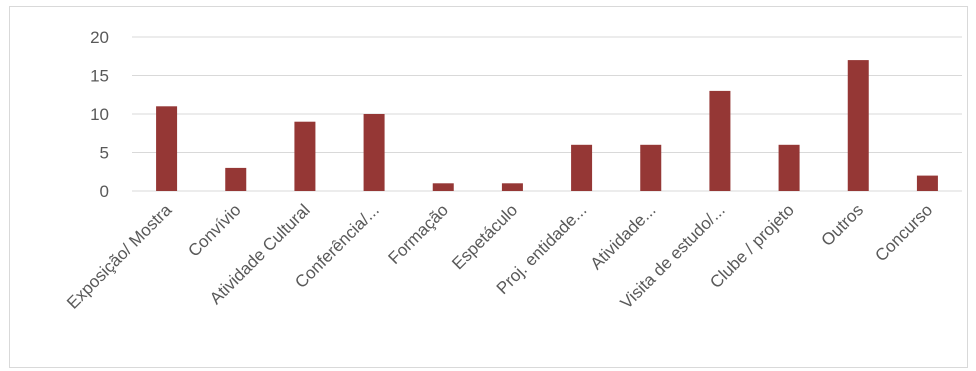 This screenshot has width=976, height=371. I want to click on y-tick-label: 20, so click(99, 37).